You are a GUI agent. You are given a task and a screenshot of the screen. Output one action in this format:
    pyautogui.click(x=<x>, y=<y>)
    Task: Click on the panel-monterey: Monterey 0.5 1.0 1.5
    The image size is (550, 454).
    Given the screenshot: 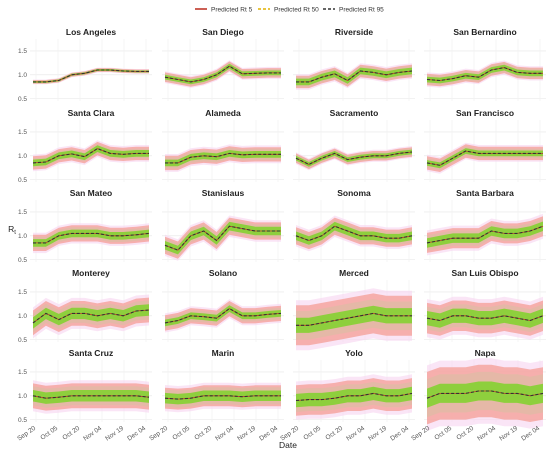 What is the action you would take?
    pyautogui.click(x=85, y=306)
    